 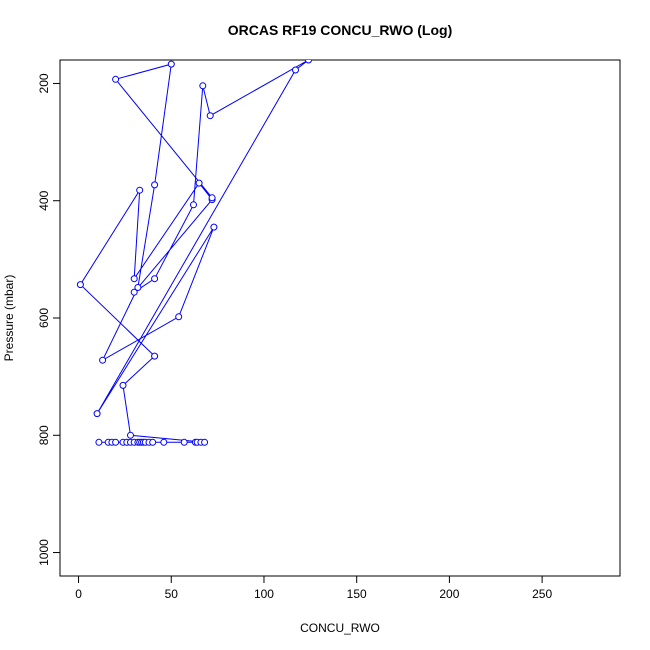 What do you see at coordinates (44, 200) in the screenshot?
I see `y-tick-label: 400` at bounding box center [44, 200].